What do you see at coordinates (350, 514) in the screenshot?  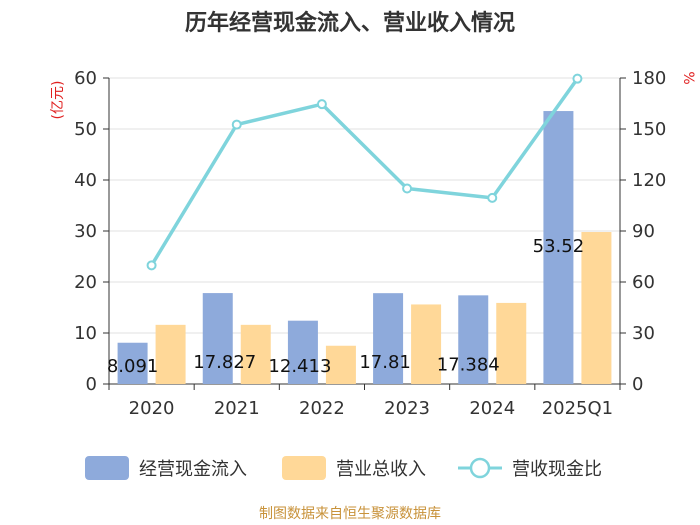 I see `source-note: 制图数据来自恒生聚源数据库` at bounding box center [350, 514].